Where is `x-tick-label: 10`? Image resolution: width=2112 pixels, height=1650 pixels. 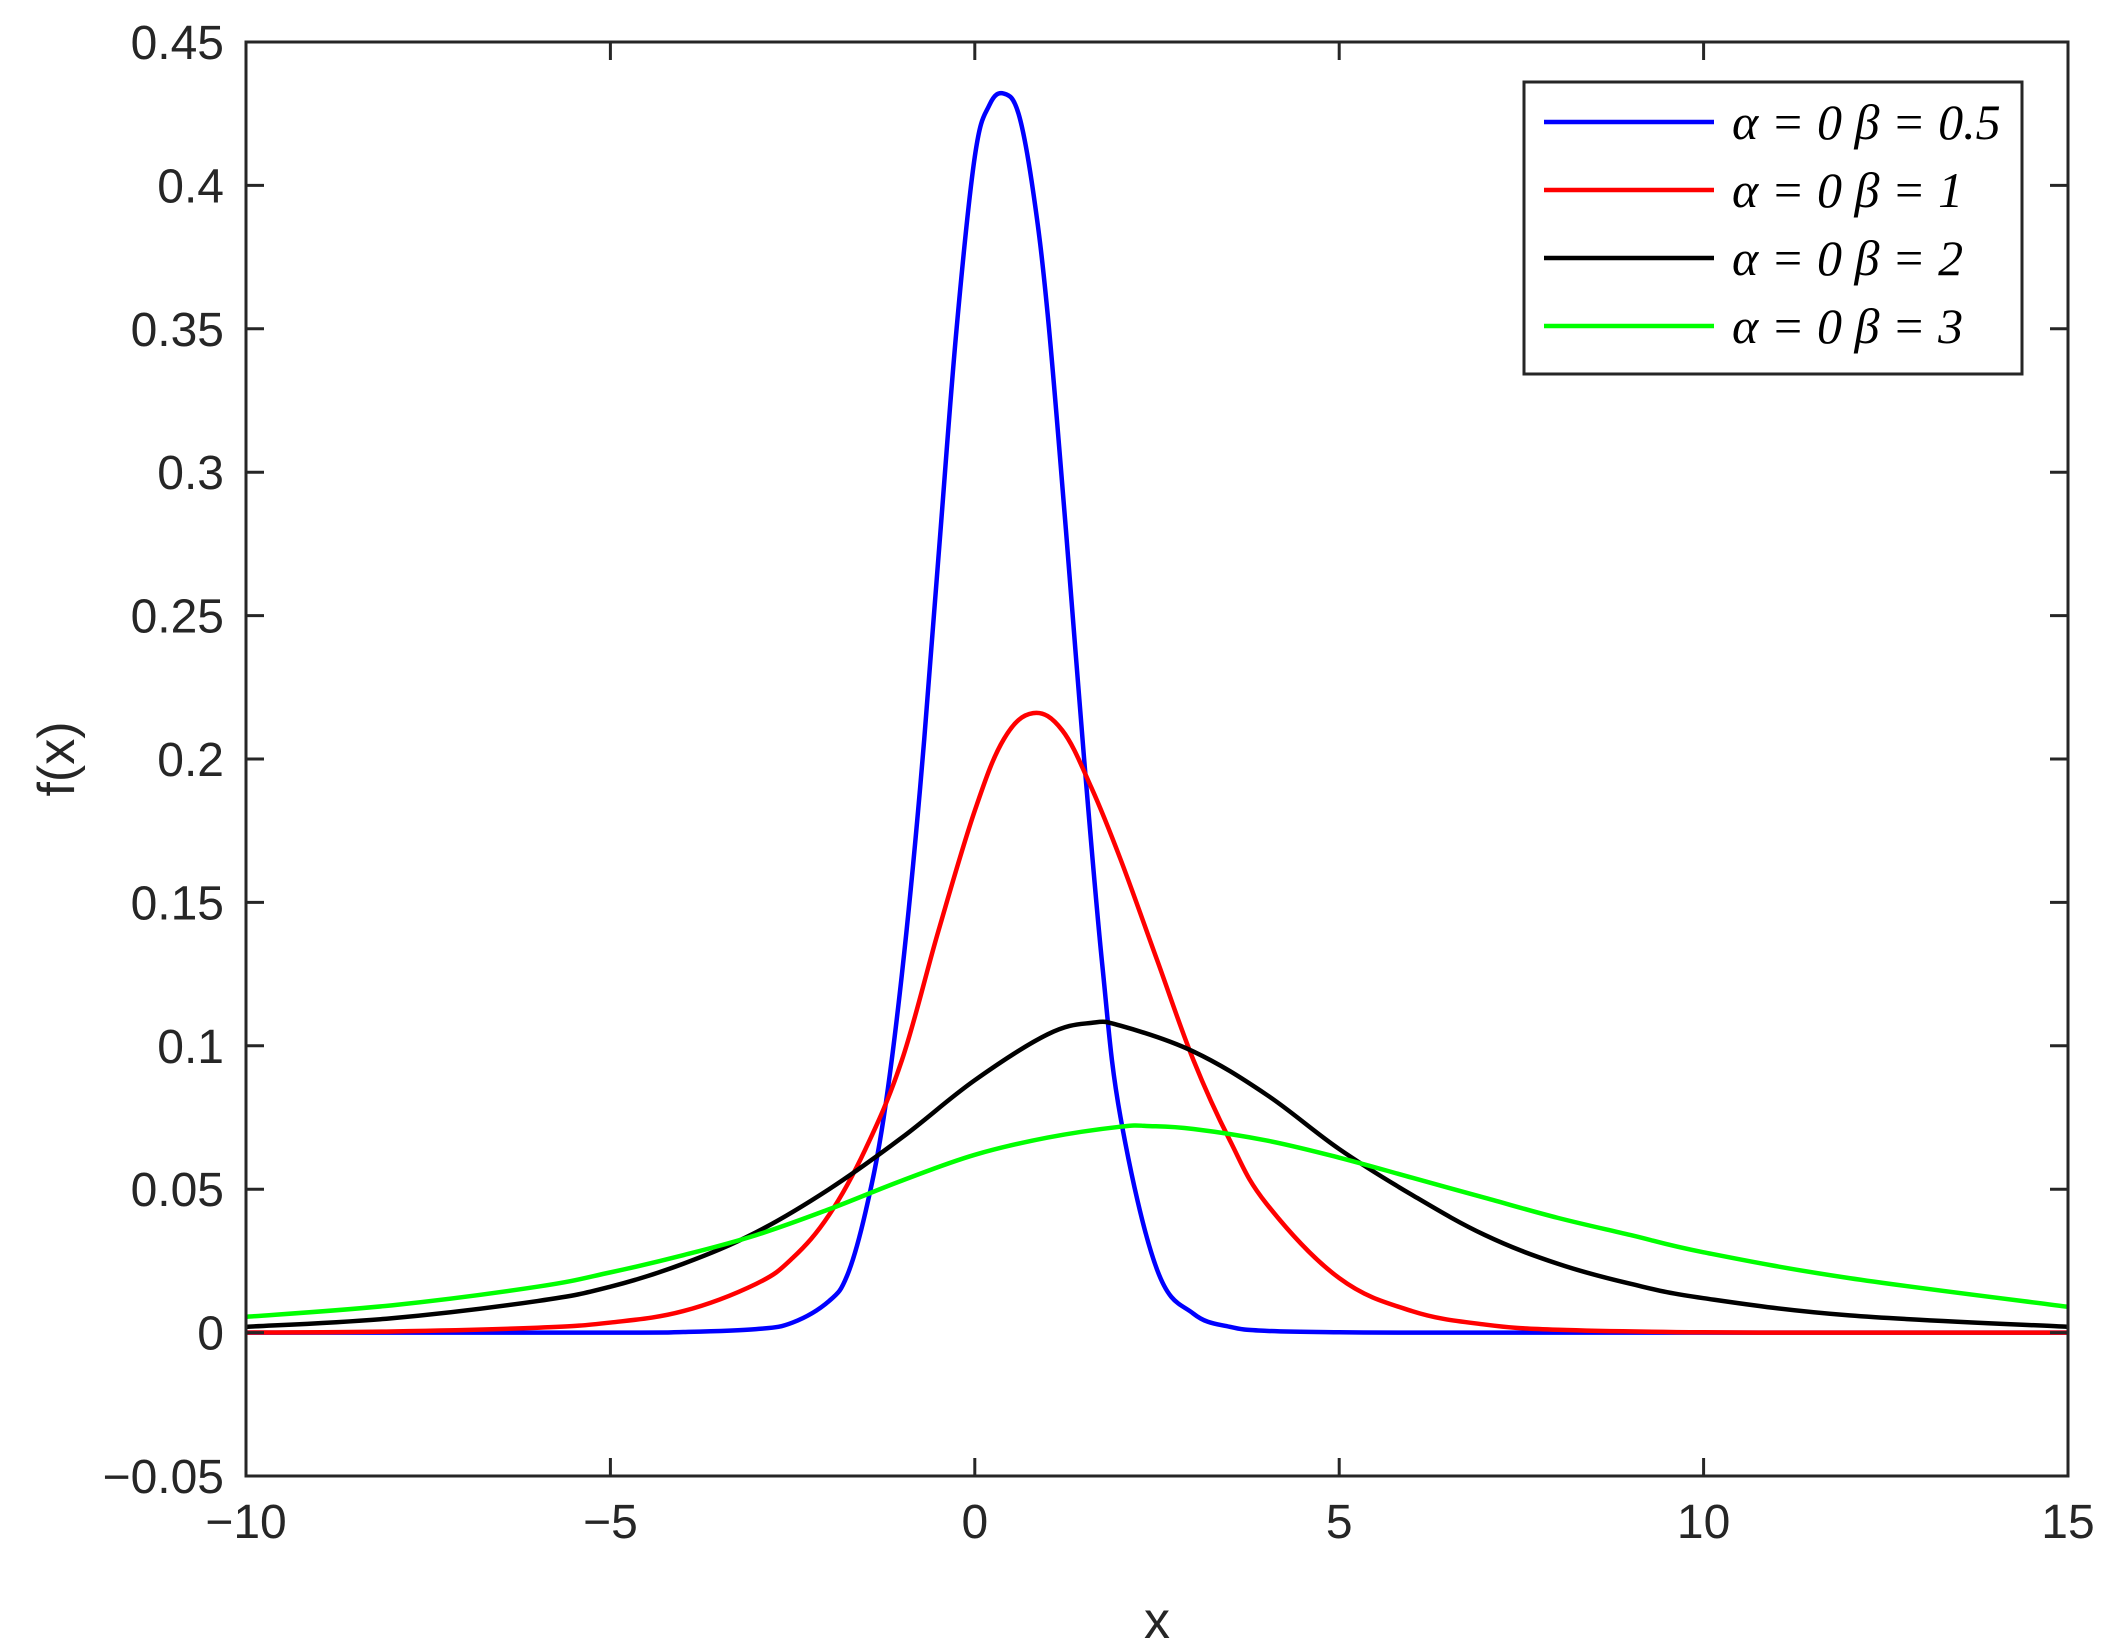
x-tick-label: 10 is located at coordinates (1703, 1522).